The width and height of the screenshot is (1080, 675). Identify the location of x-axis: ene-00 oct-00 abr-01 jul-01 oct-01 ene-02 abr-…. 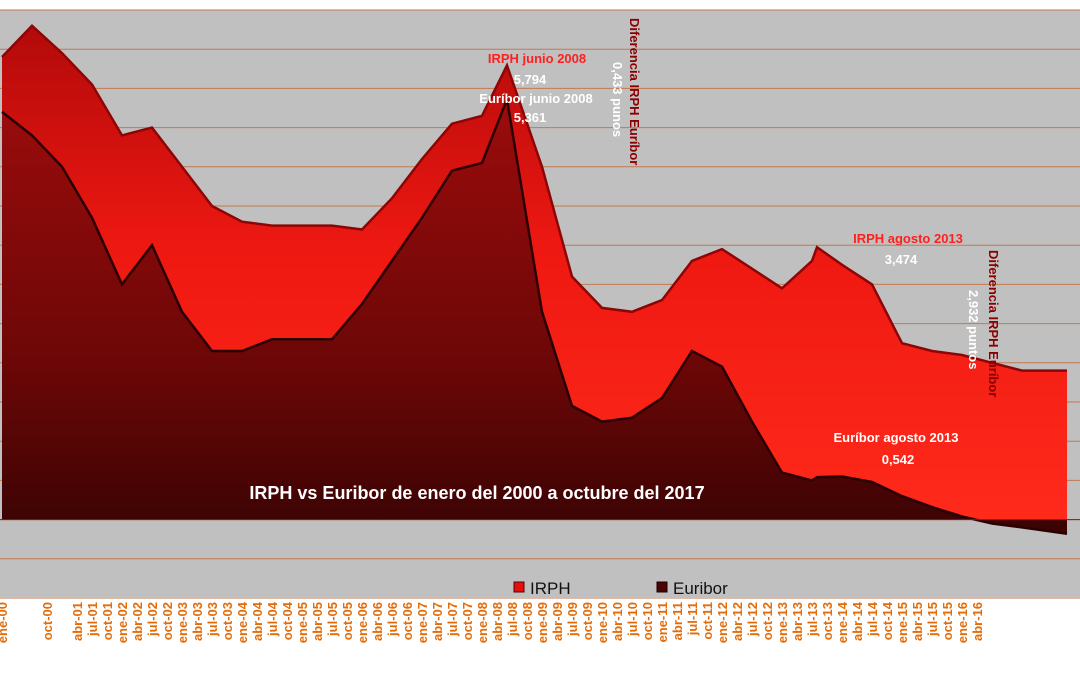
(492, 622).